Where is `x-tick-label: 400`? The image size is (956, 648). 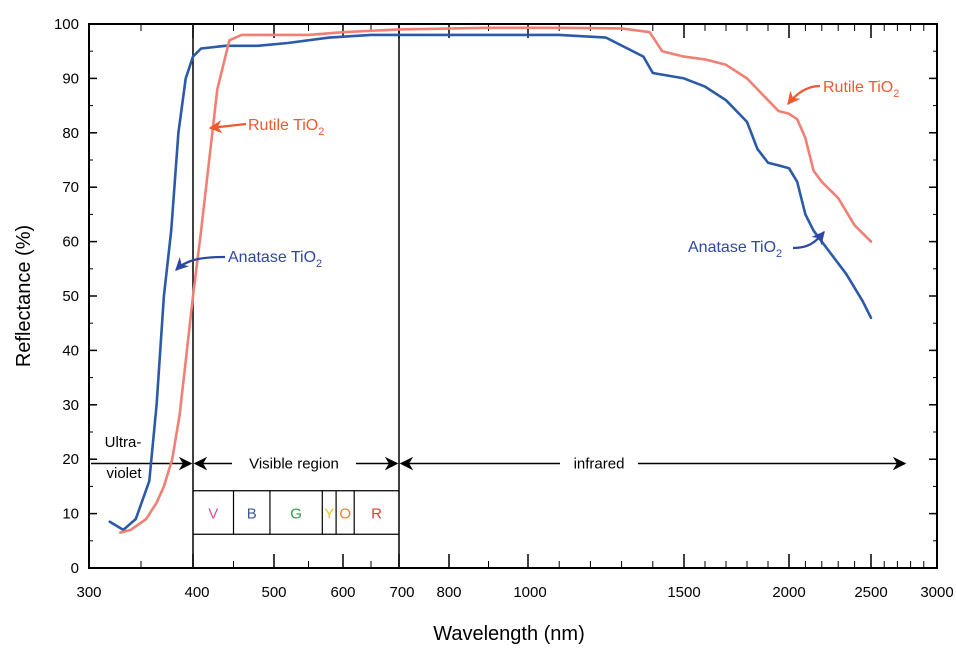 x-tick-label: 400 is located at coordinates (196, 592).